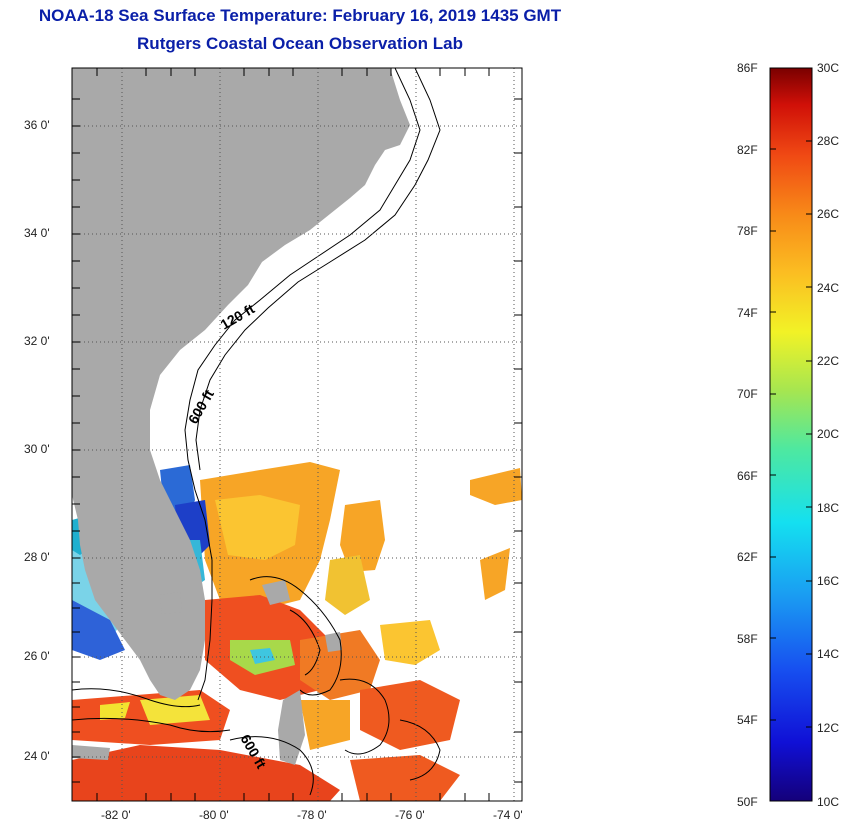  I want to click on colorbar-f-label: 86F, so click(747, 68).